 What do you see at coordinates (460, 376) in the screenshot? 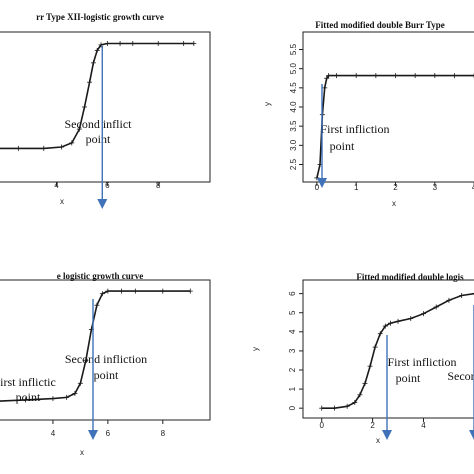
I see `inflection-annotation: Secon` at bounding box center [460, 376].